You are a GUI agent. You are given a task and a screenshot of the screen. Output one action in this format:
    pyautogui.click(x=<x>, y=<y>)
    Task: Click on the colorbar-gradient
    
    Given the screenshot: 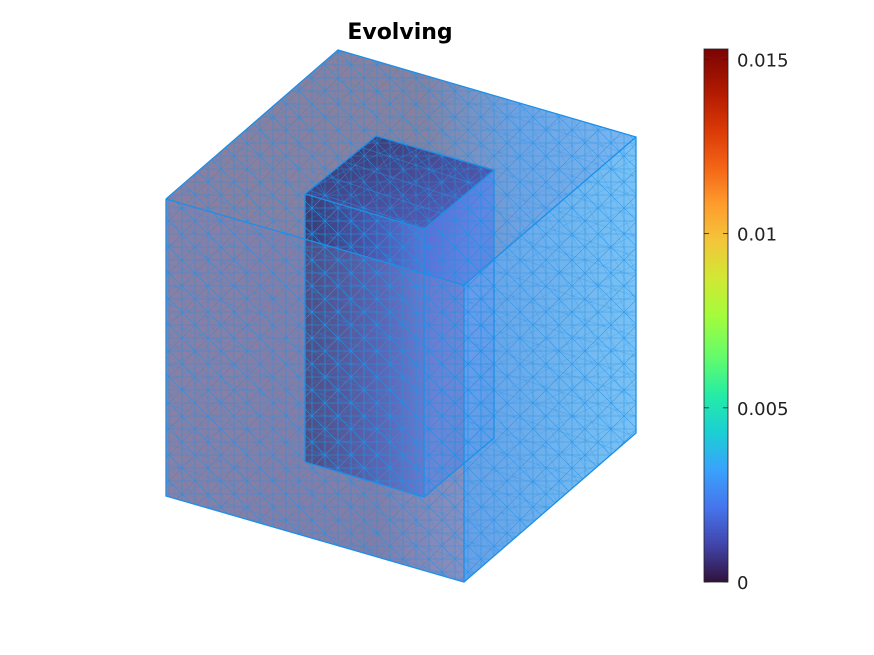 What is the action you would take?
    pyautogui.click(x=716, y=315)
    